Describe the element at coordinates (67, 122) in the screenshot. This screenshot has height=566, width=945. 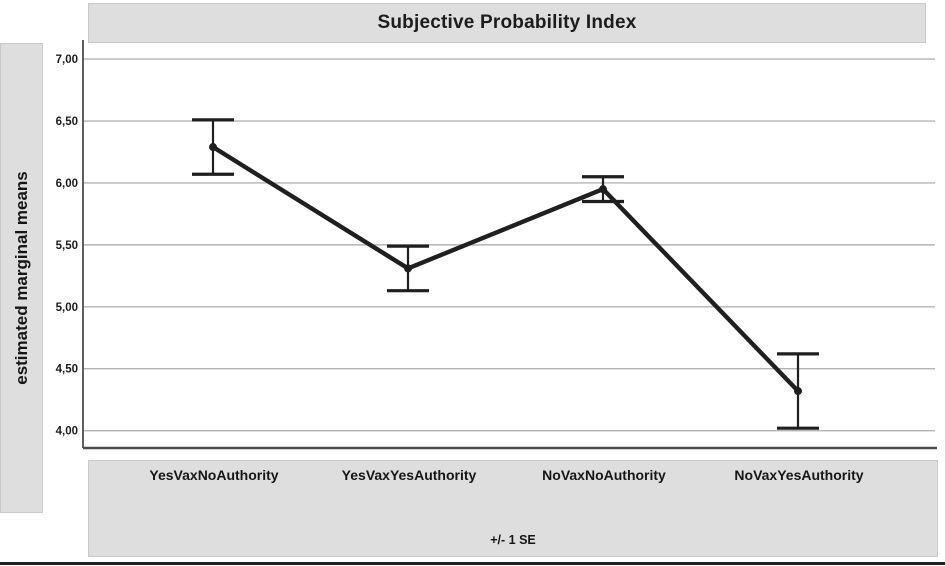
I see `y-tick-label: 6,50` at that location.